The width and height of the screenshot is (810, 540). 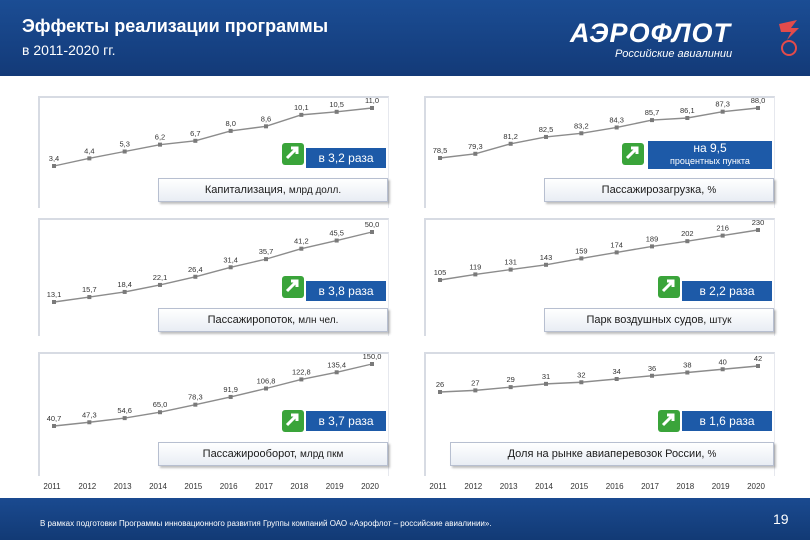 What do you see at coordinates (230, 259) in the screenshot?
I see `data-label: 31,4` at bounding box center [230, 259].